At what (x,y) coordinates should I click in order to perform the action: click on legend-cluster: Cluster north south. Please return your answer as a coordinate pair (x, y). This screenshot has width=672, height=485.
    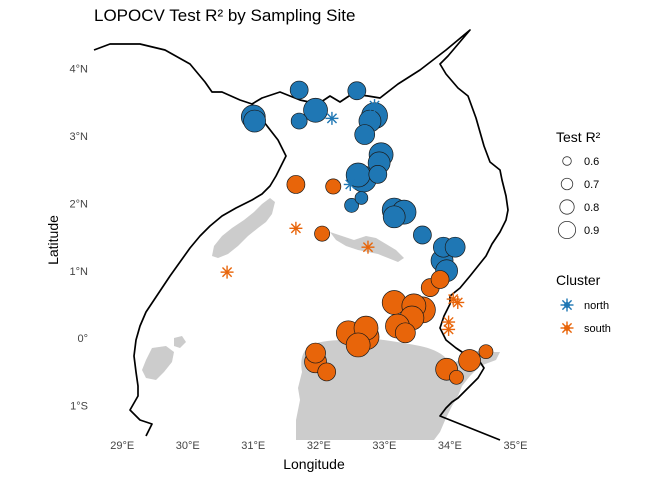
    Looking at the image, I should click on (583, 303).